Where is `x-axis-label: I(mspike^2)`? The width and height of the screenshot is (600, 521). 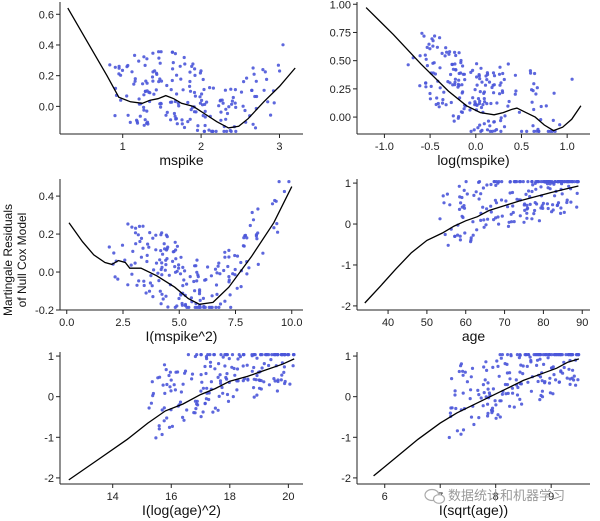 x-axis-label: I(mspike^2) is located at coordinates (182, 336).